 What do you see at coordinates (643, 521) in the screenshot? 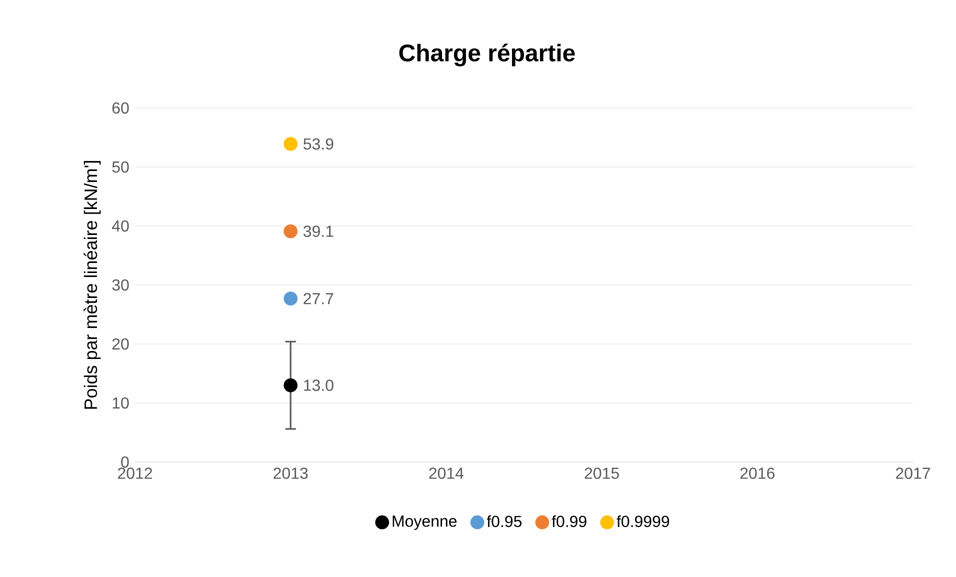
I see `legend-label: f0.9999` at bounding box center [643, 521].